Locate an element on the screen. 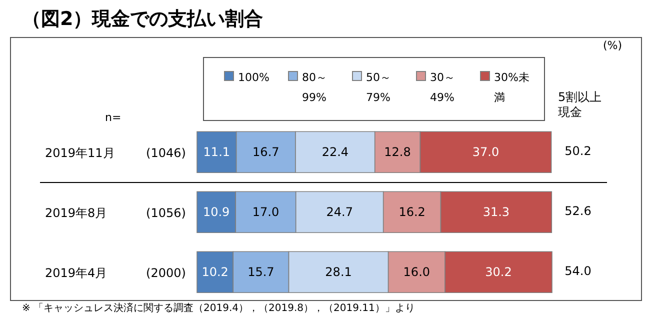 The height and width of the screenshot is (320, 650). data-label: 37.0 is located at coordinates (486, 152).